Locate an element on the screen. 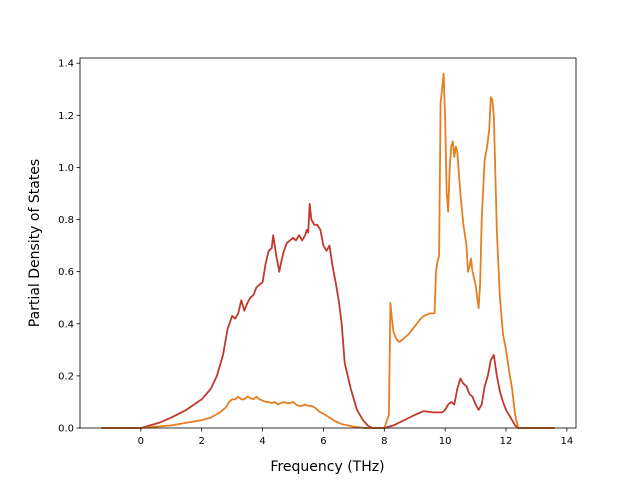 This screenshot has height=480, width=640. x-tick-label: 14 is located at coordinates (567, 441).